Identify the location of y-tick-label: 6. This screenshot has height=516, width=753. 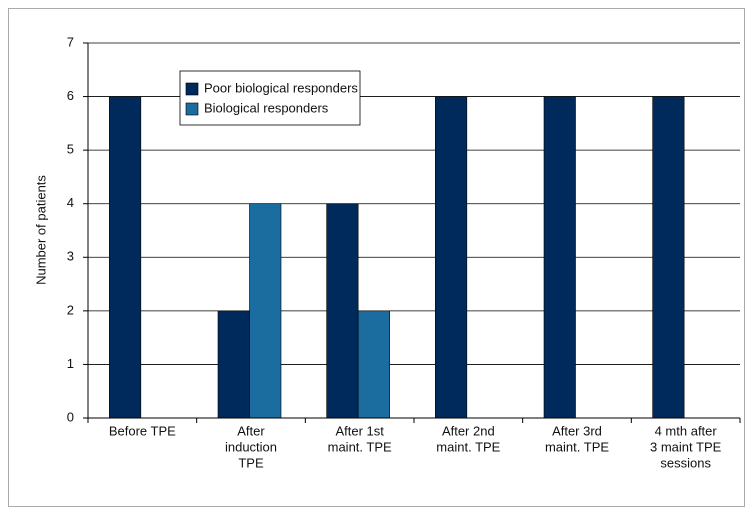
(70, 95).